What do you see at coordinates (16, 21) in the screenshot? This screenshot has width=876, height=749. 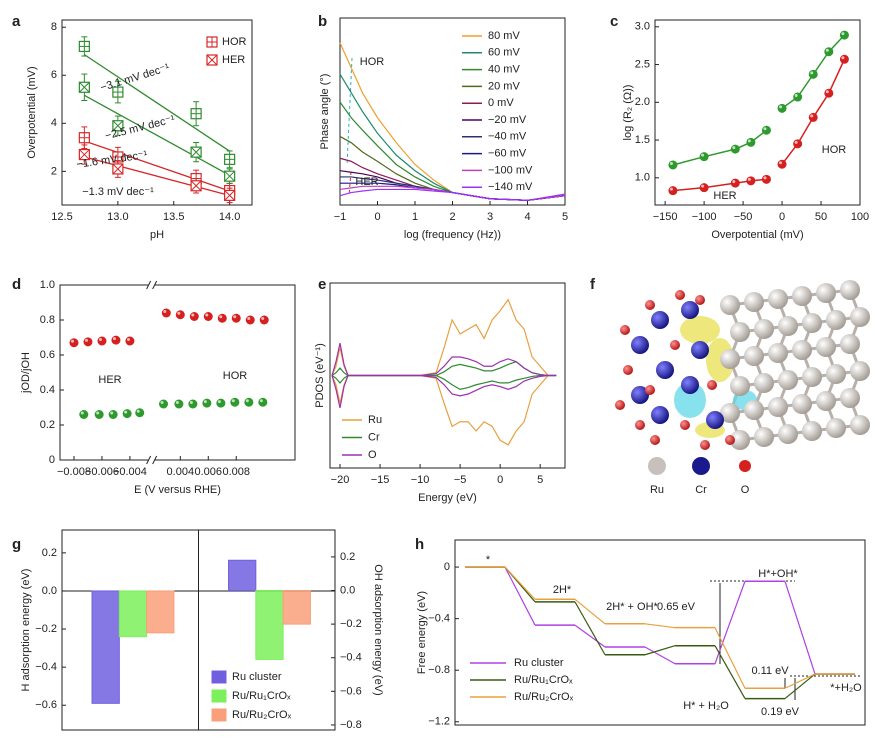 I see `panel-letter: a` at bounding box center [16, 21].